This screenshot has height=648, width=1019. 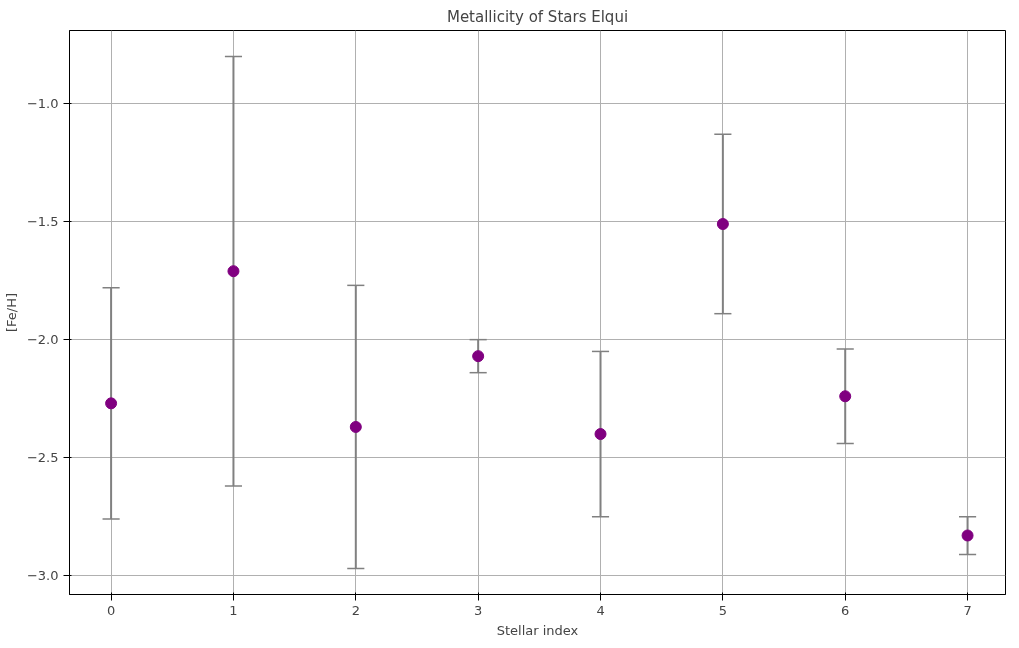 I want to click on x-tick-label: 3, so click(x=478, y=610).